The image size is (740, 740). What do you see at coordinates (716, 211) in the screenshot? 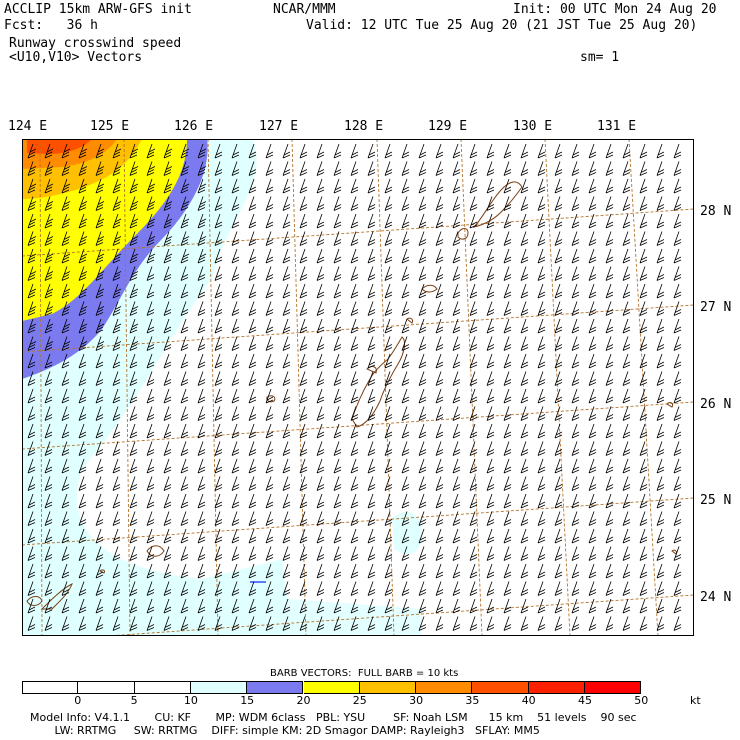
I see `lat-label-28: 28 N` at bounding box center [716, 211].